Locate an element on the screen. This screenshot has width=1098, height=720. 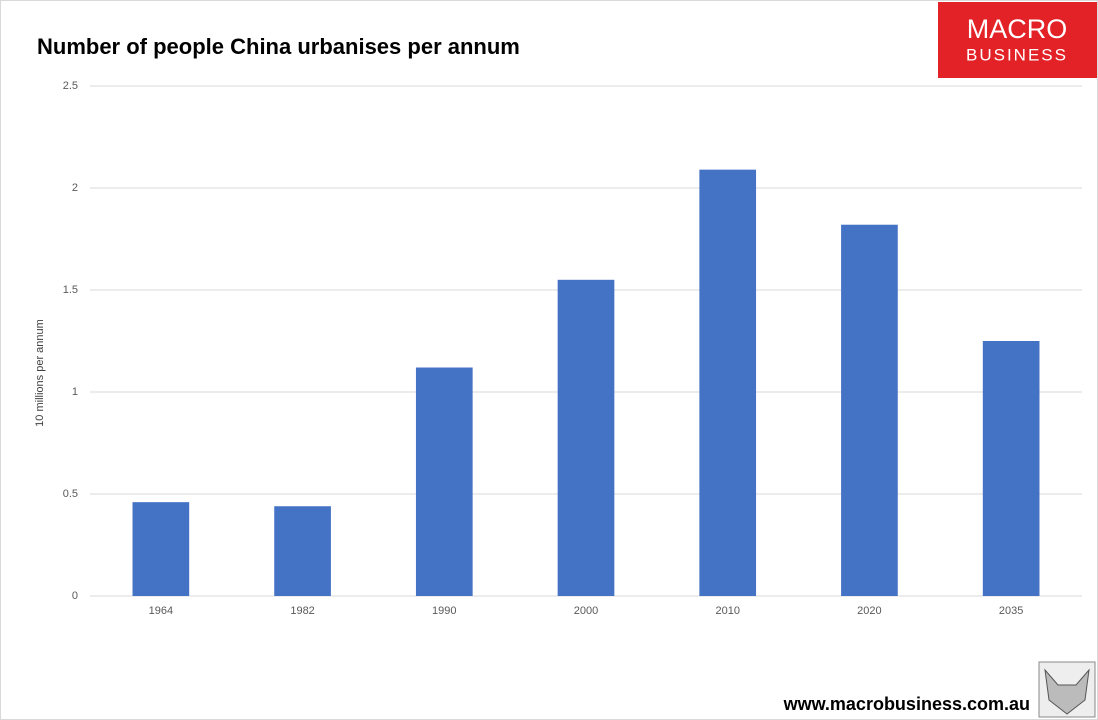
logo-text: BUSINESS is located at coordinates (1017, 54).